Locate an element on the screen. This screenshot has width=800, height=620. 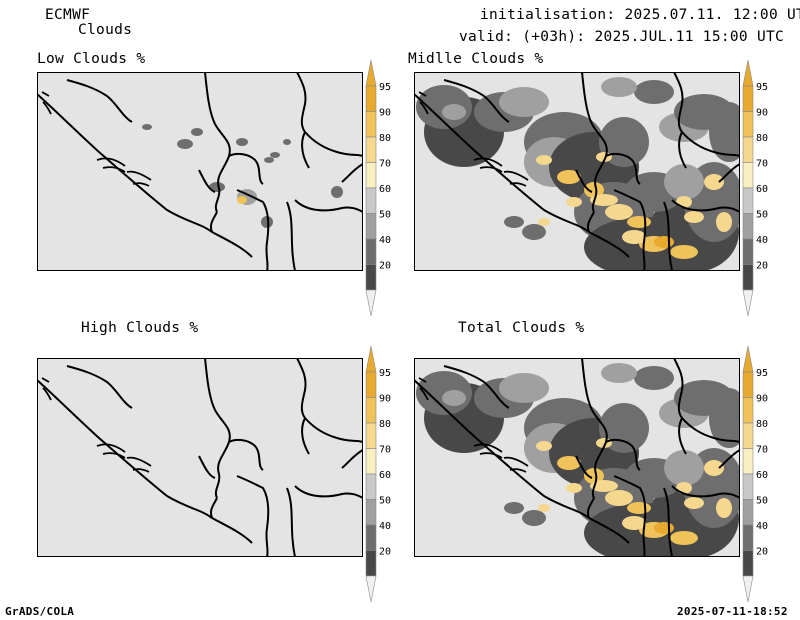
panel-title-low: Low Clouds % is located at coordinates (91, 59).